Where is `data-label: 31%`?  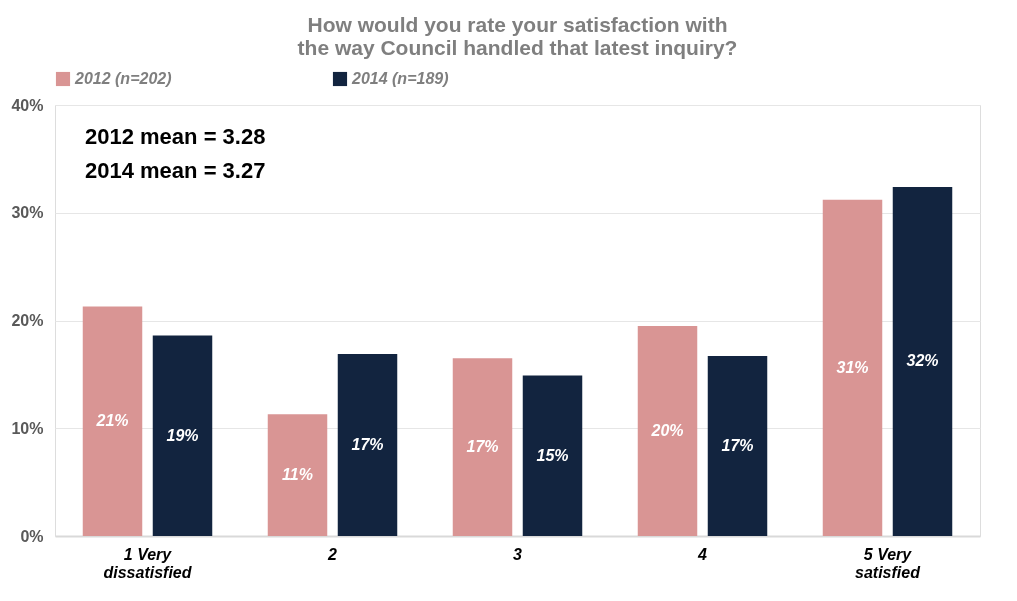
data-label: 31% is located at coordinates (852, 367).